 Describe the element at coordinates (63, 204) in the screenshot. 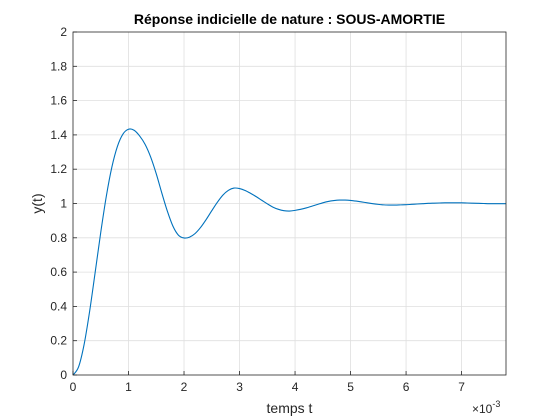

I see `y-tick-label: 1` at that location.